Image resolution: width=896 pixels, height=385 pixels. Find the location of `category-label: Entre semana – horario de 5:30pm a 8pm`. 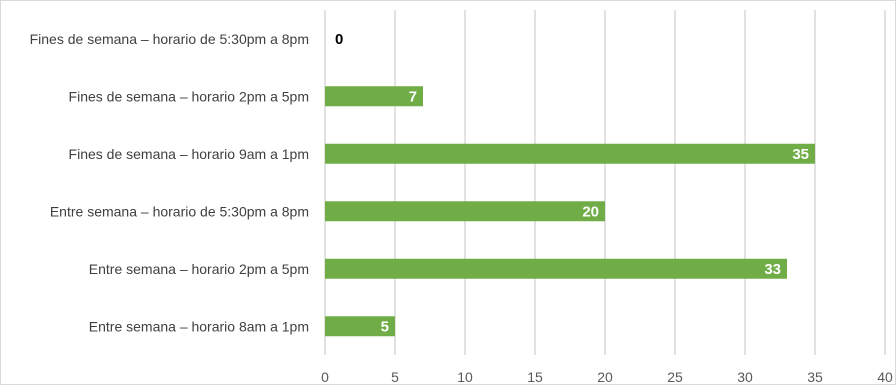

category-label: Entre semana – horario de 5:30pm a 8pm is located at coordinates (179, 211).